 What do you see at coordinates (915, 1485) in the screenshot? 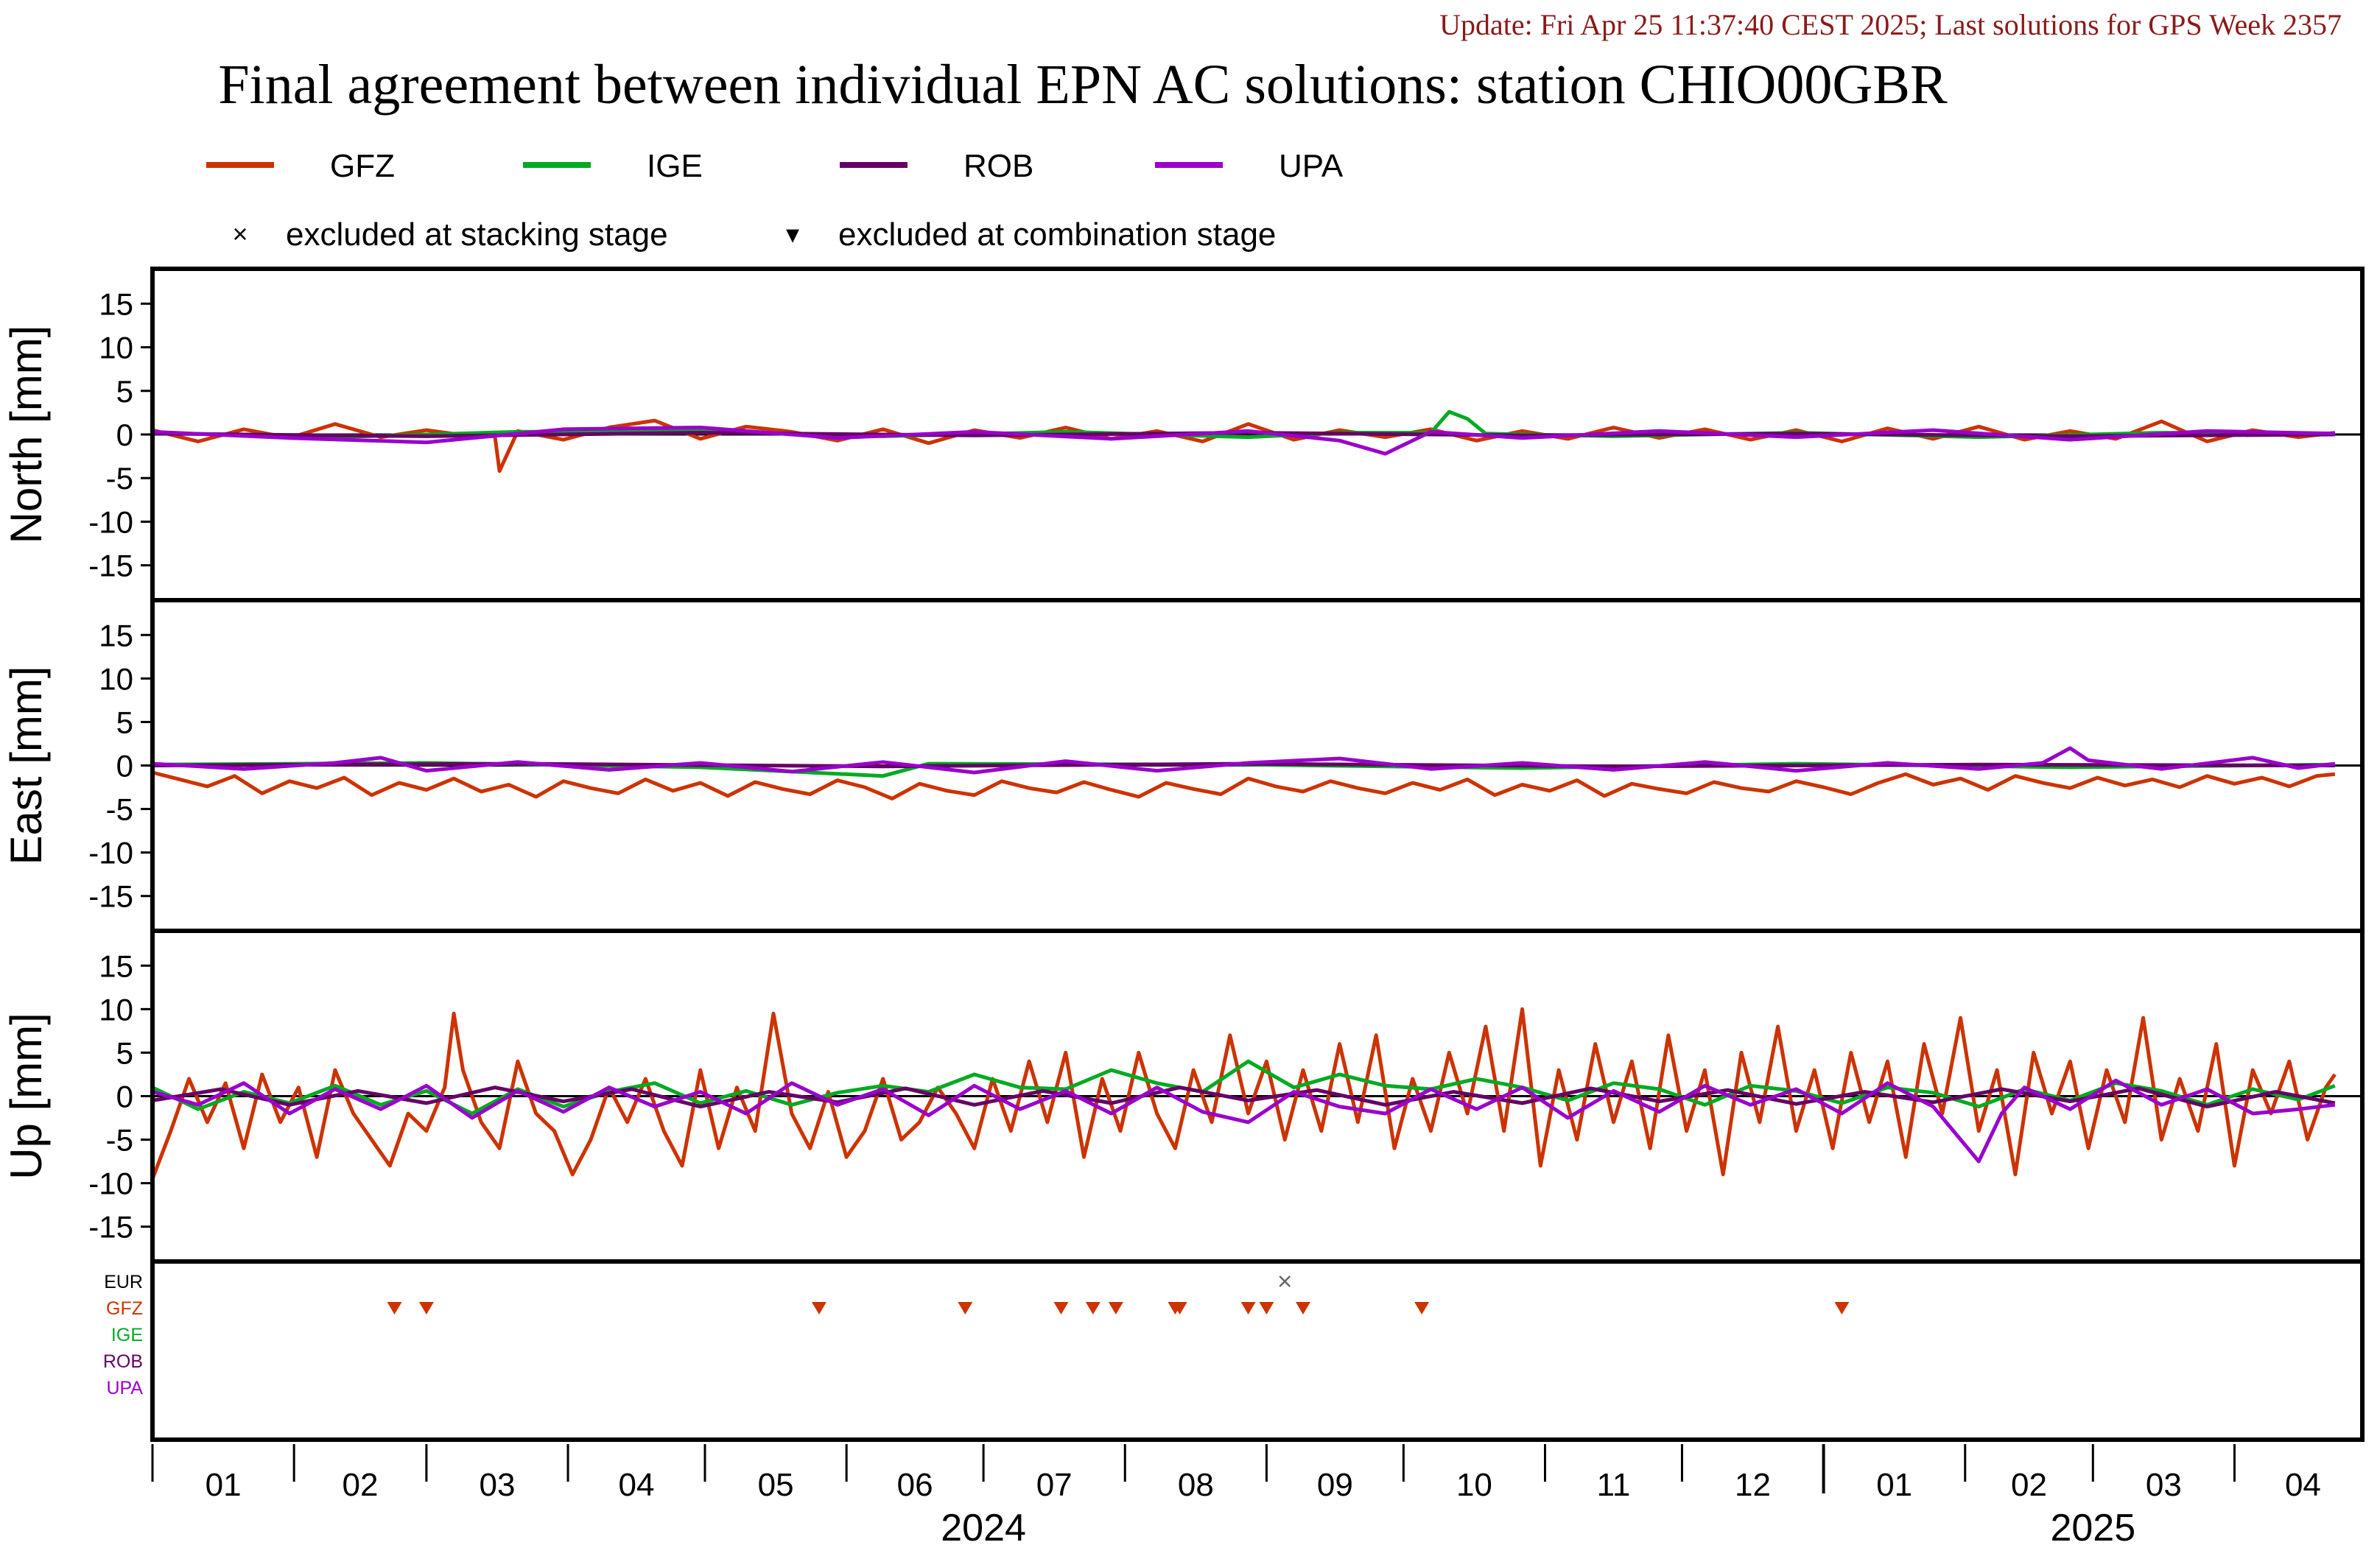
I see `x-month-label: 06` at bounding box center [915, 1485].